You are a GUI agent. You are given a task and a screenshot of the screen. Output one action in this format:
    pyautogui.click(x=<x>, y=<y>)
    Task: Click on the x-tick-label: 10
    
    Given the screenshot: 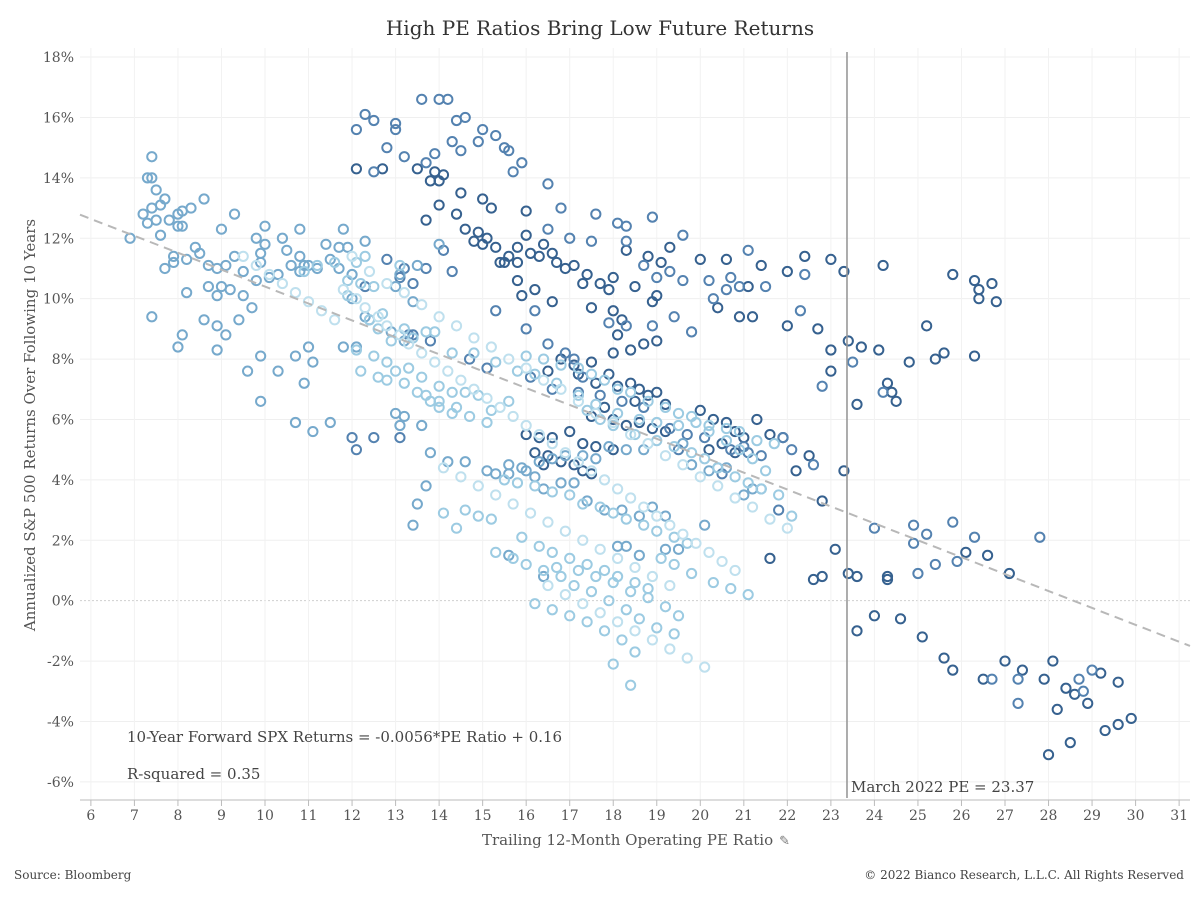 What is the action you would take?
    pyautogui.click(x=265, y=816)
    